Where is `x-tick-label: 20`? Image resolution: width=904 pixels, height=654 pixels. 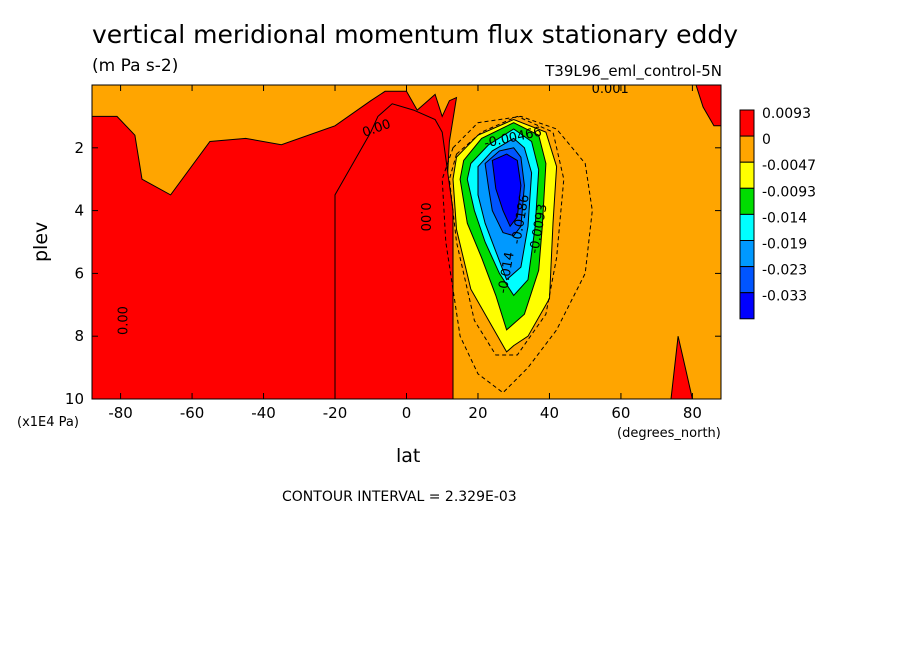
x-tick-label: 20 is located at coordinates (477, 413).